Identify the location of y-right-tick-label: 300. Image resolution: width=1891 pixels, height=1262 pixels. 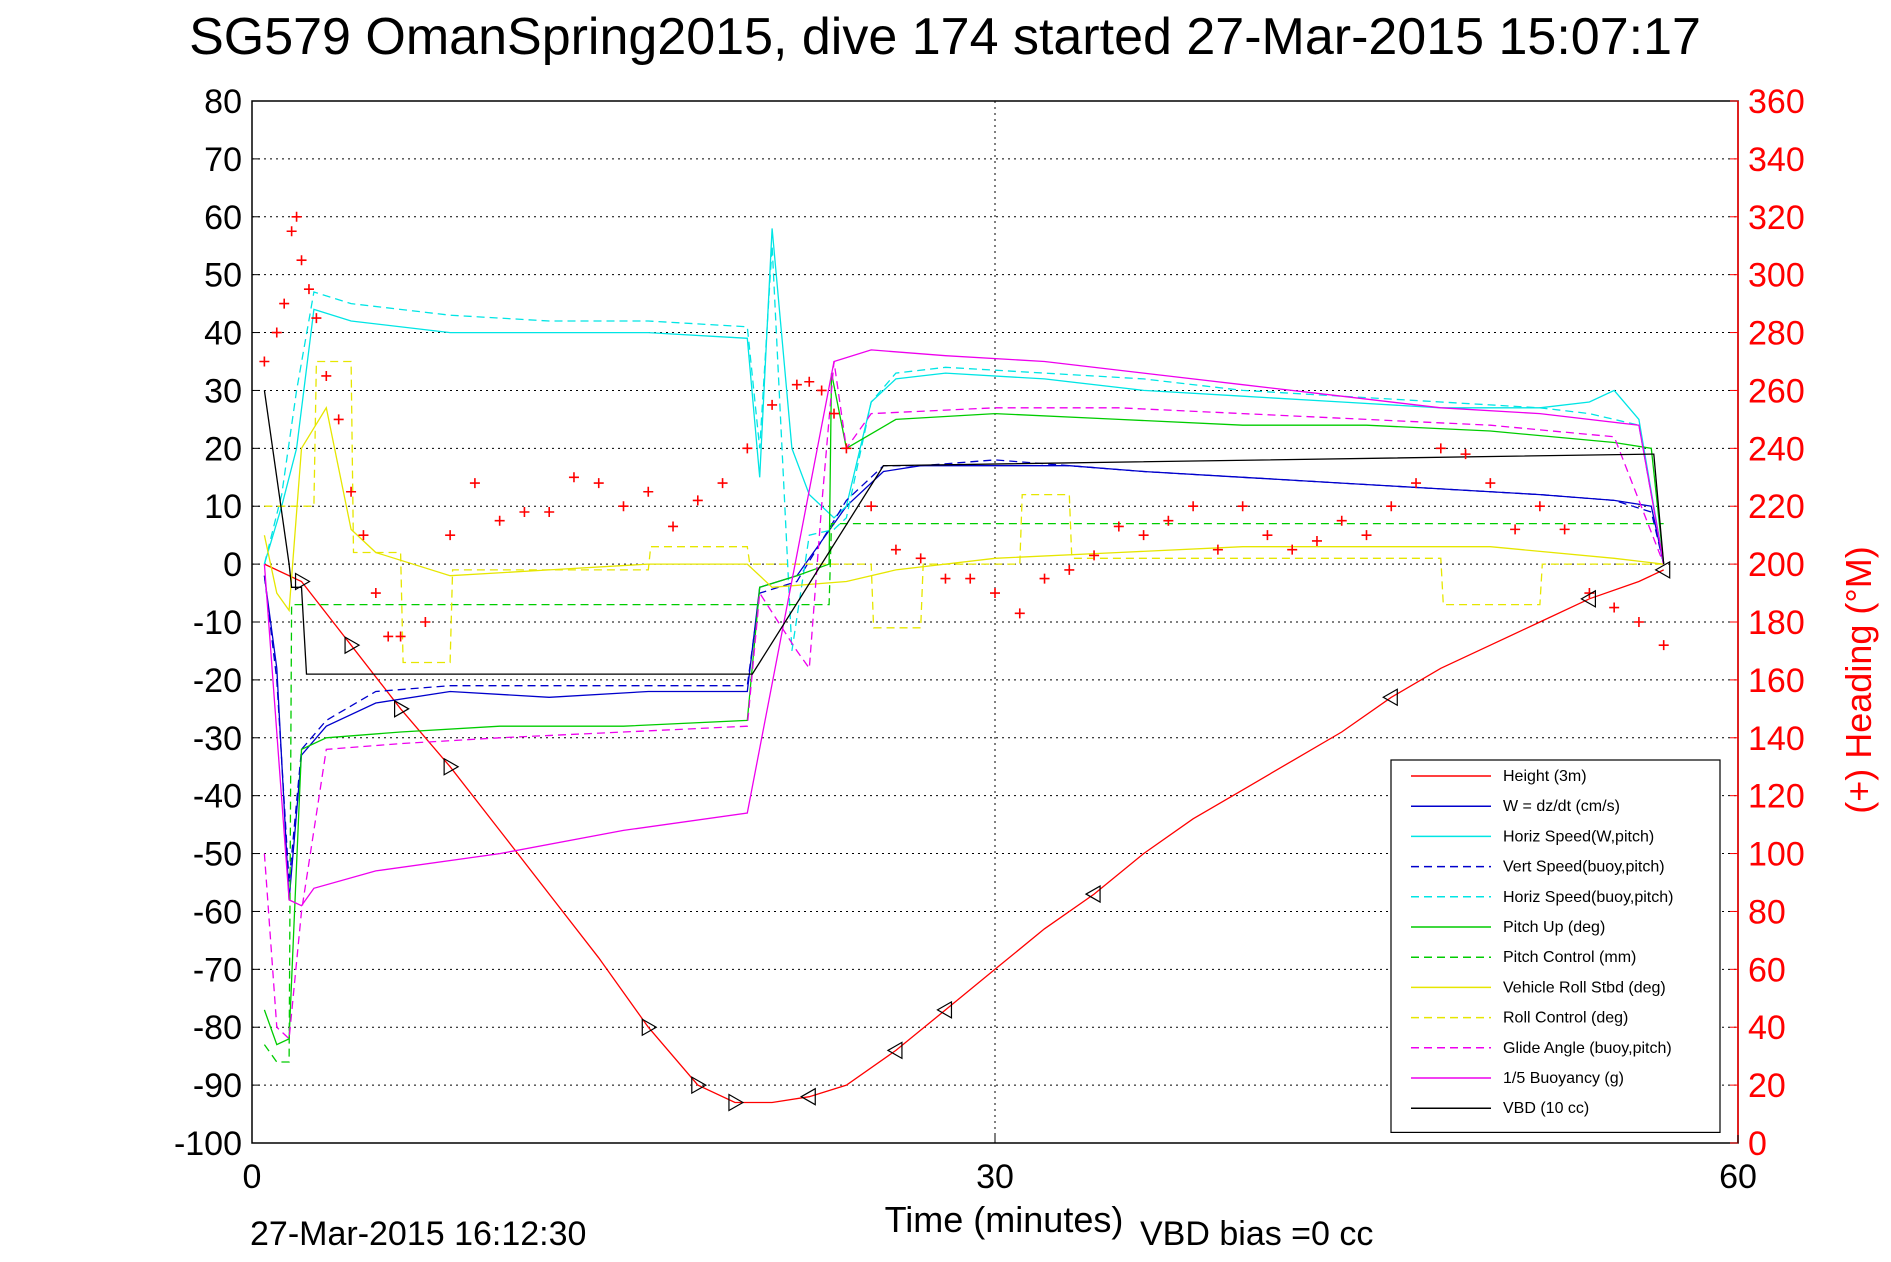
(1776, 276).